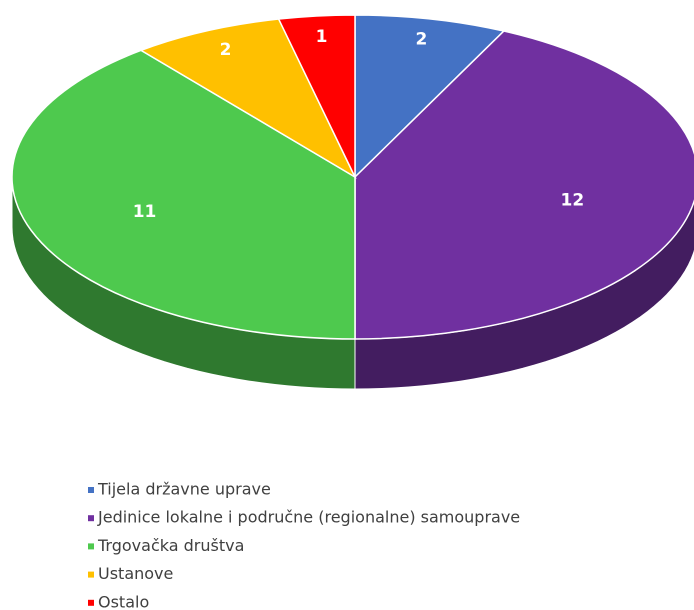 This screenshot has width=694, height=610. What do you see at coordinates (184, 489) in the screenshot?
I see `legend-label: Tijela državne uprave` at bounding box center [184, 489].